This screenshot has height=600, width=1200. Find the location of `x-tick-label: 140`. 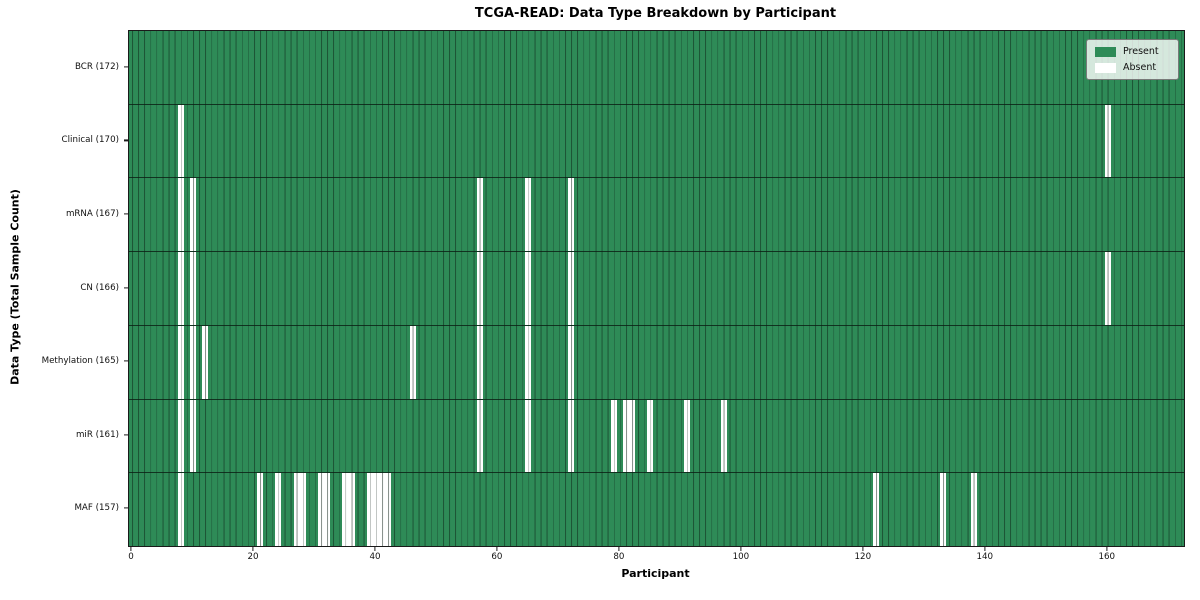

x-tick-label: 140 is located at coordinates (985, 557).